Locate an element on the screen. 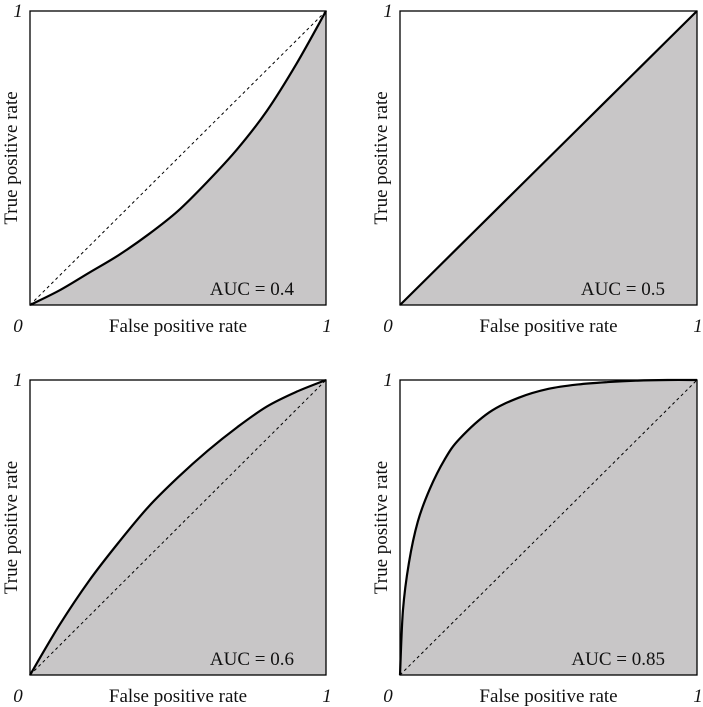 The width and height of the screenshot is (703, 707). auc-annotation: AUC = 0.5 is located at coordinates (623, 289).